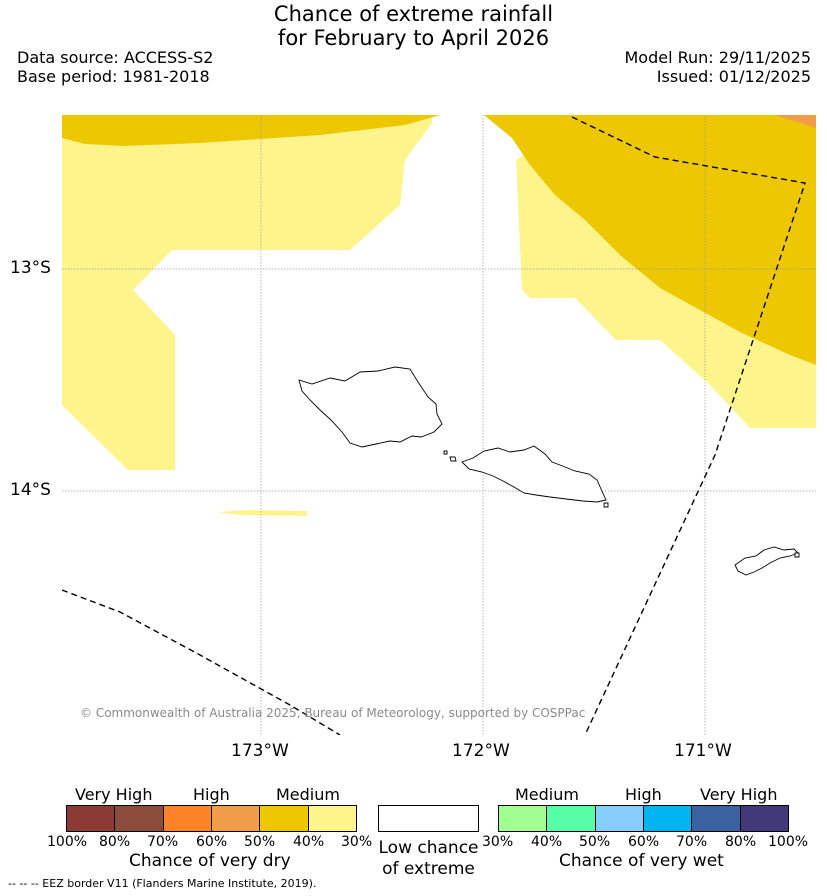  Describe the element at coordinates (308, 794) in the screenshot. I see `dry-group-medium: Medium` at that location.